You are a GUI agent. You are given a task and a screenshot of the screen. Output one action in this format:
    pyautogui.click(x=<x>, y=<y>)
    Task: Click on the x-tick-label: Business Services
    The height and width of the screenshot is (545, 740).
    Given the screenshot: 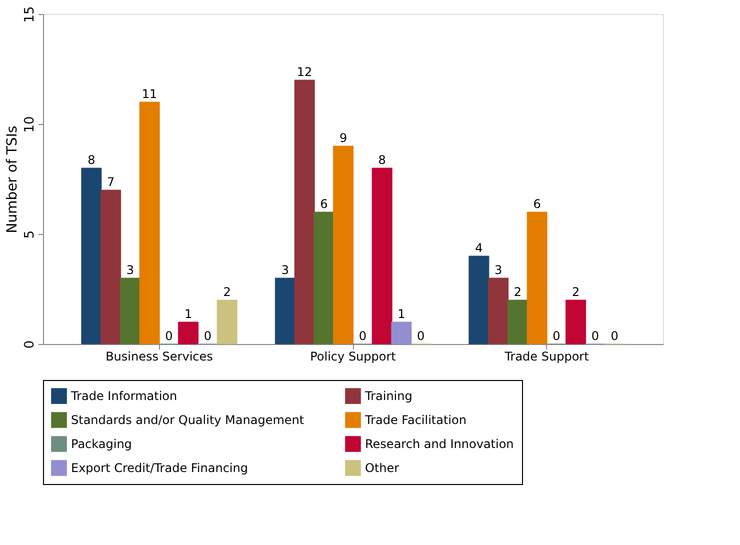 What is the action you would take?
    pyautogui.click(x=159, y=357)
    